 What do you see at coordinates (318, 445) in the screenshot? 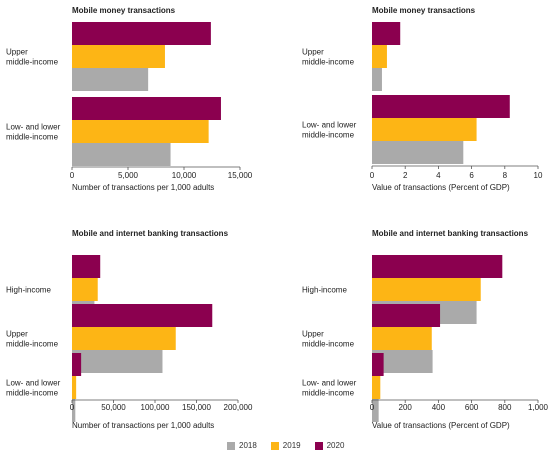
I see `legend-swatch-2020` at bounding box center [318, 445].